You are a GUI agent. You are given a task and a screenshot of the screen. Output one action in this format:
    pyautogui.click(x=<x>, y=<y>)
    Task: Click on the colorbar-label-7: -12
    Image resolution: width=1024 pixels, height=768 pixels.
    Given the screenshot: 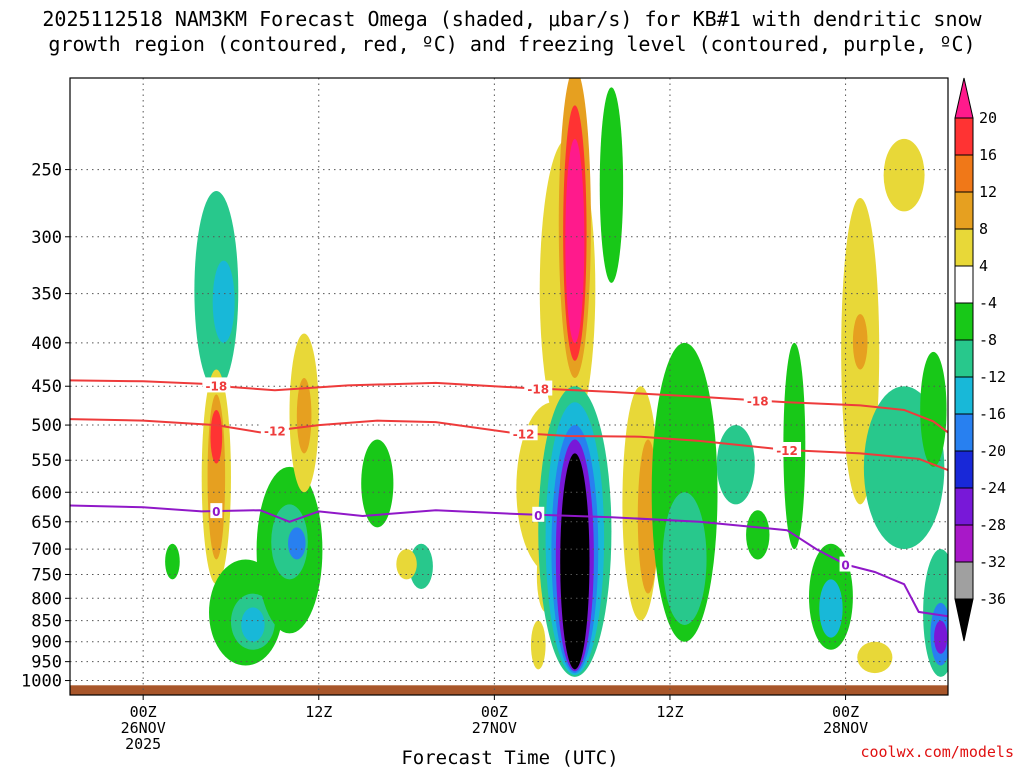 What is the action you would take?
    pyautogui.click(x=992, y=377)
    